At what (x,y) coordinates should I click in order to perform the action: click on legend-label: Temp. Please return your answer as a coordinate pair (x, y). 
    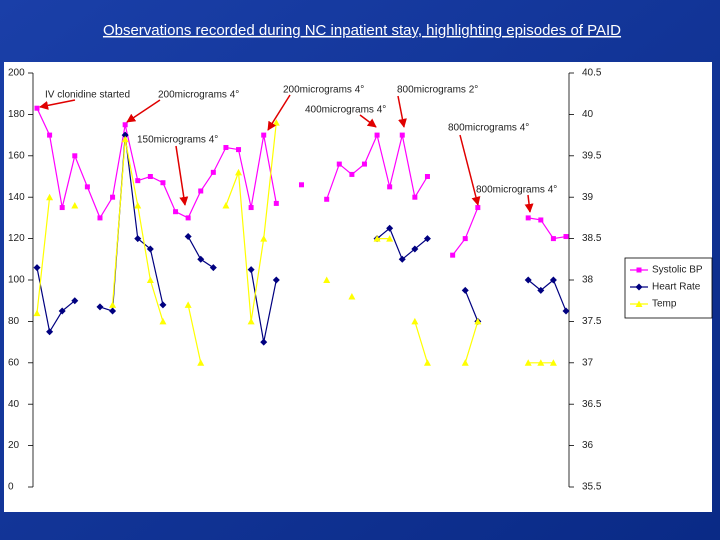
    Looking at the image, I should click on (664, 304).